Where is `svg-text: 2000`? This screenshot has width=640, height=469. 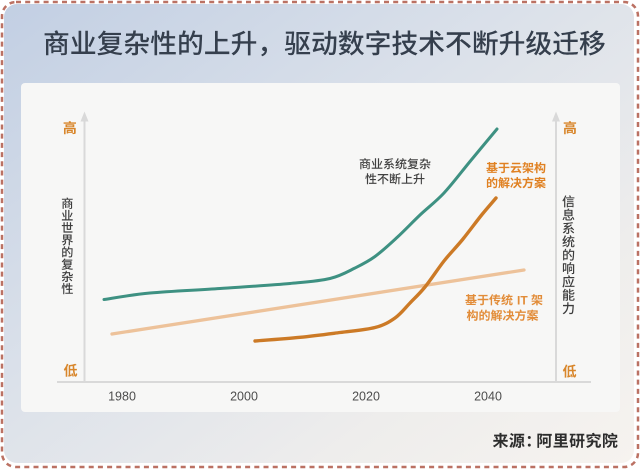
svg-text: 2000 is located at coordinates (244, 397).